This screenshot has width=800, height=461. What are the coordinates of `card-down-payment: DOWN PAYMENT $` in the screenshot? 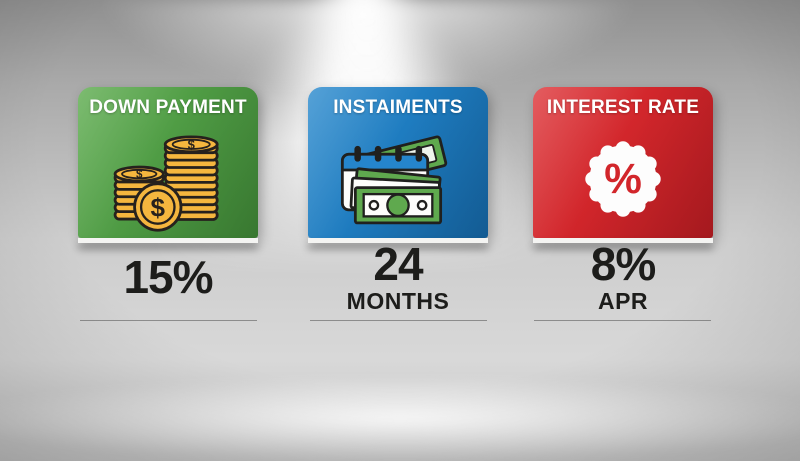 It's located at (168, 165).